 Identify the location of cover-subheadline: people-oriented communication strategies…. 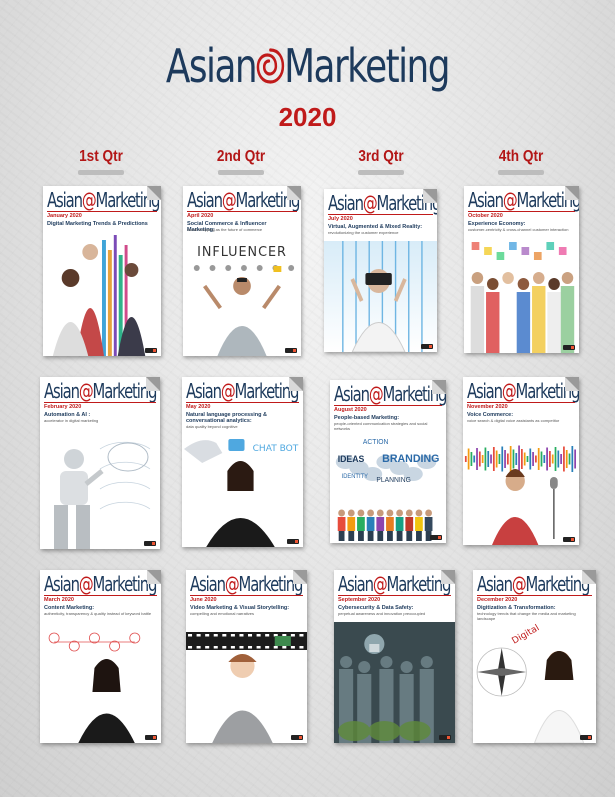
(381, 426).